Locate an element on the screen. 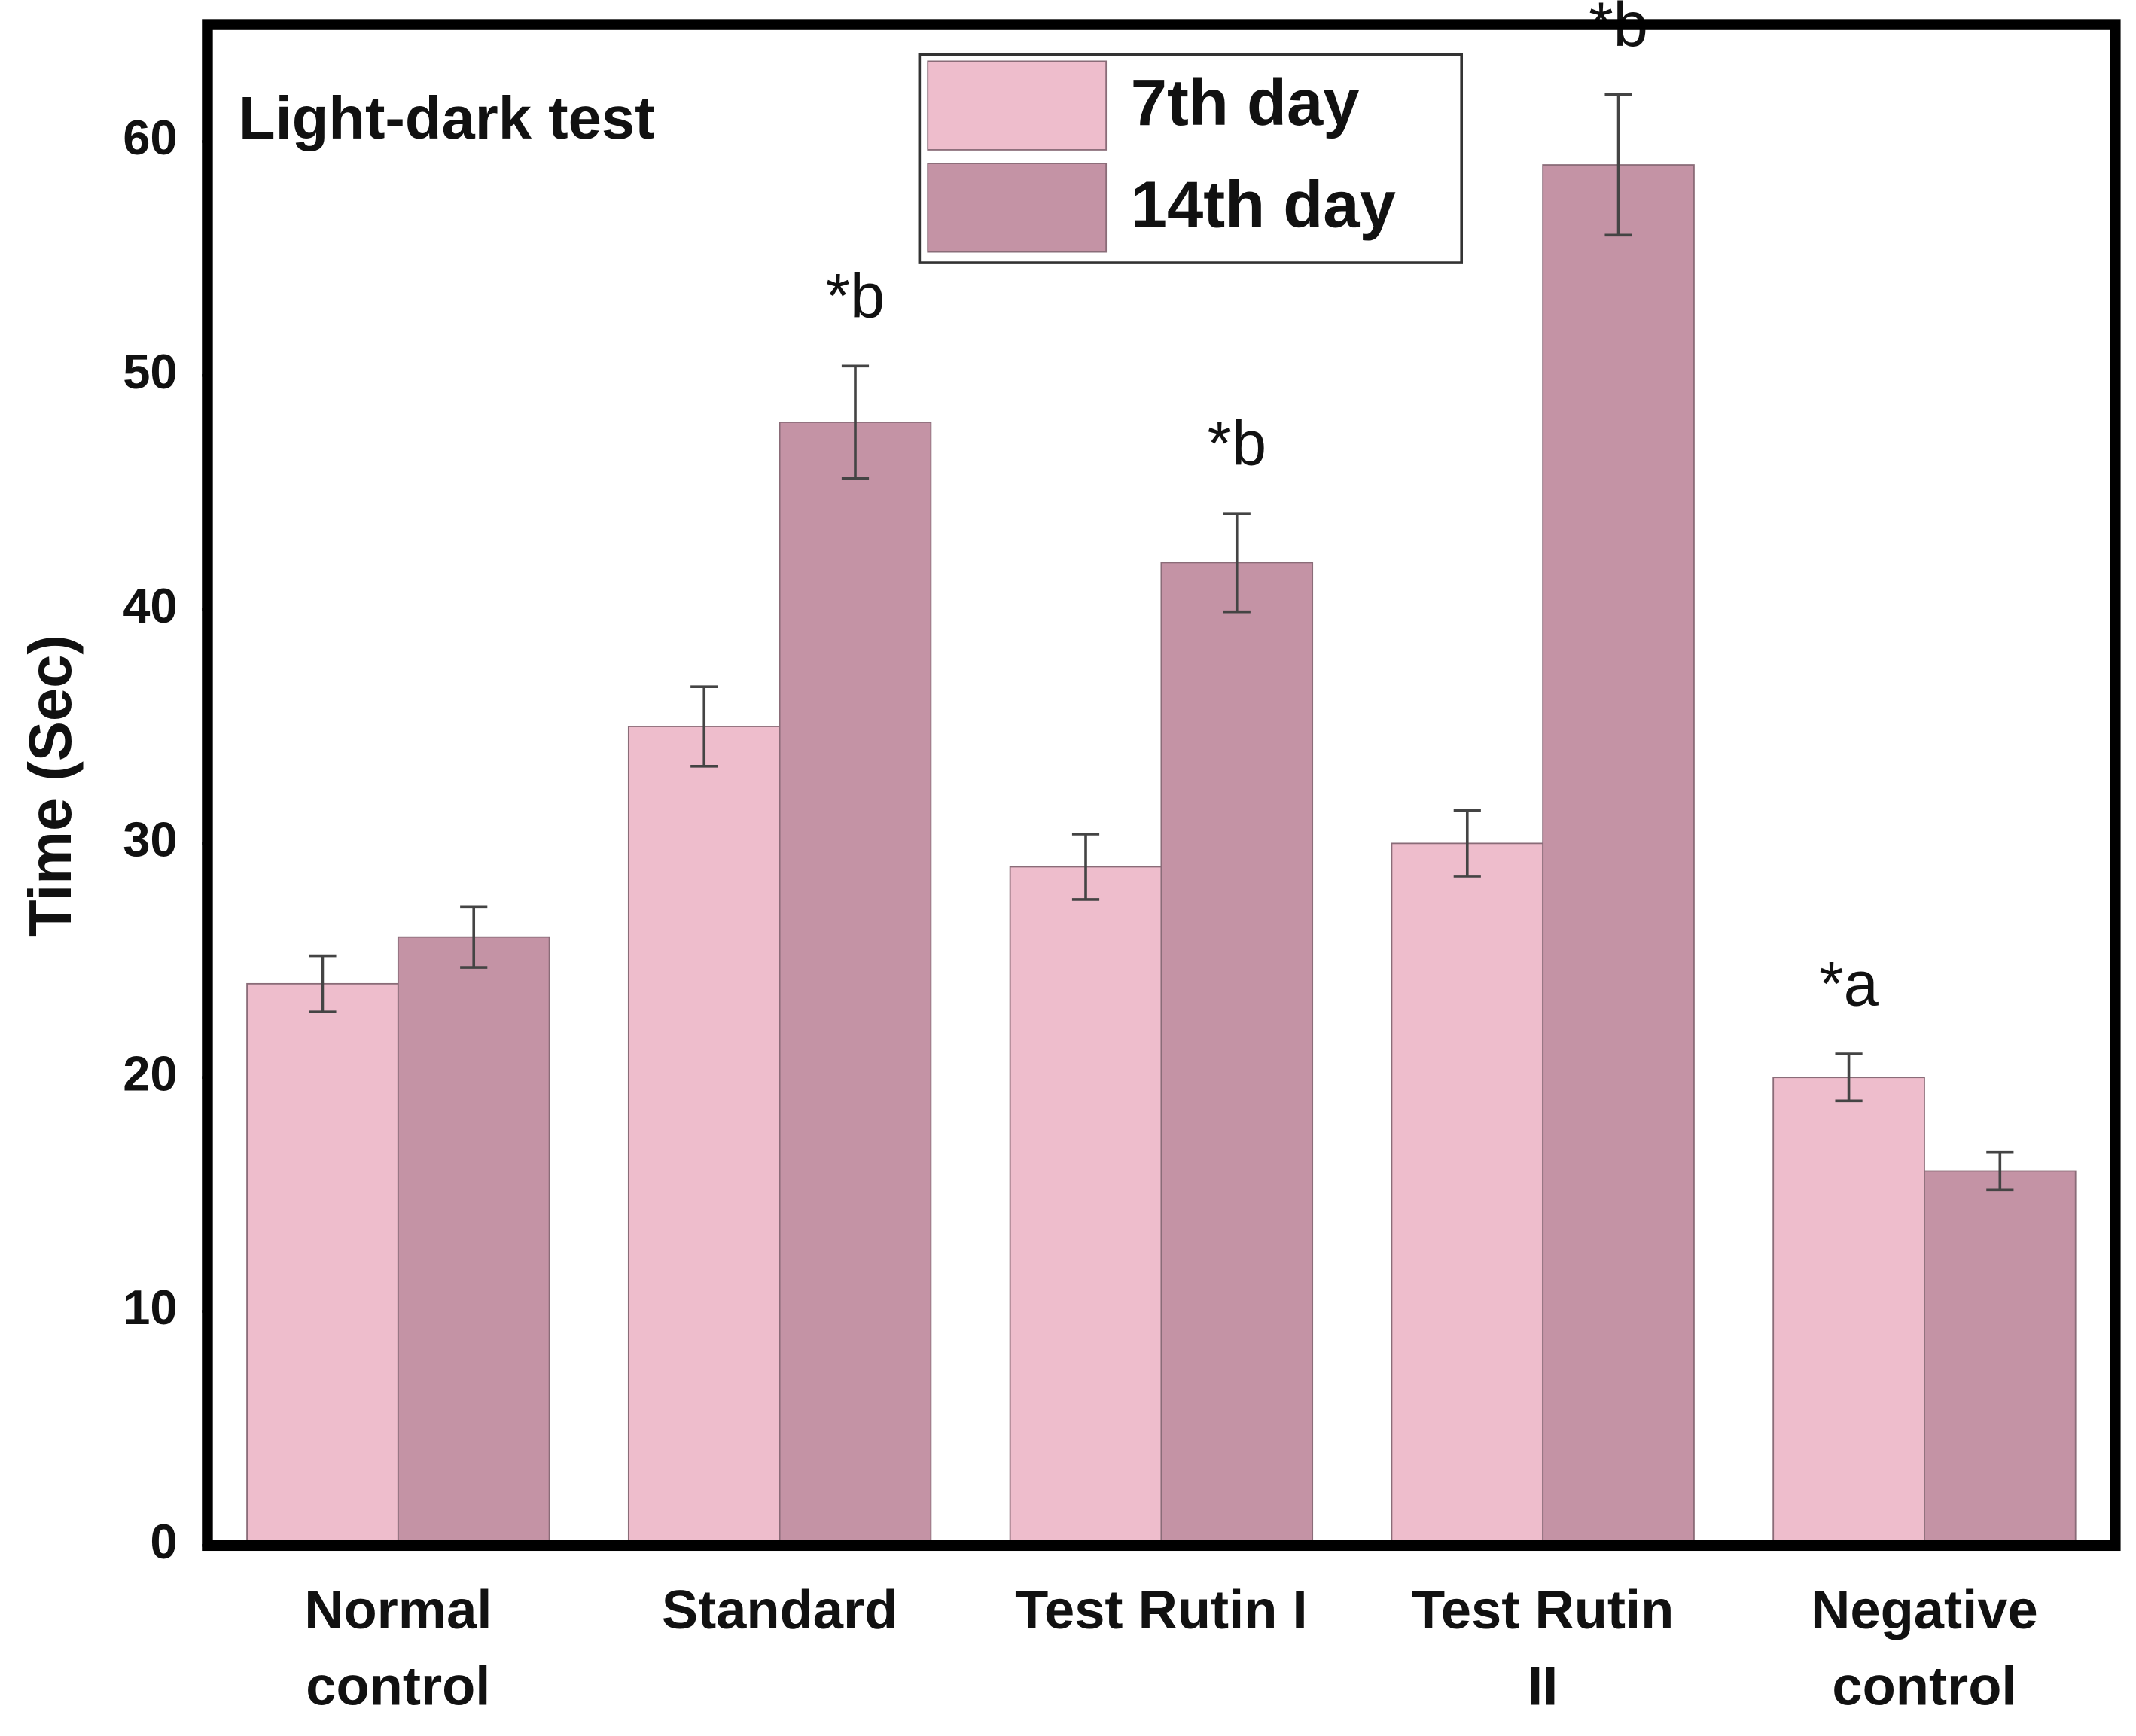 The image size is (2136, 1736). x-tick-label-box: Standard is located at coordinates (779, 1610).